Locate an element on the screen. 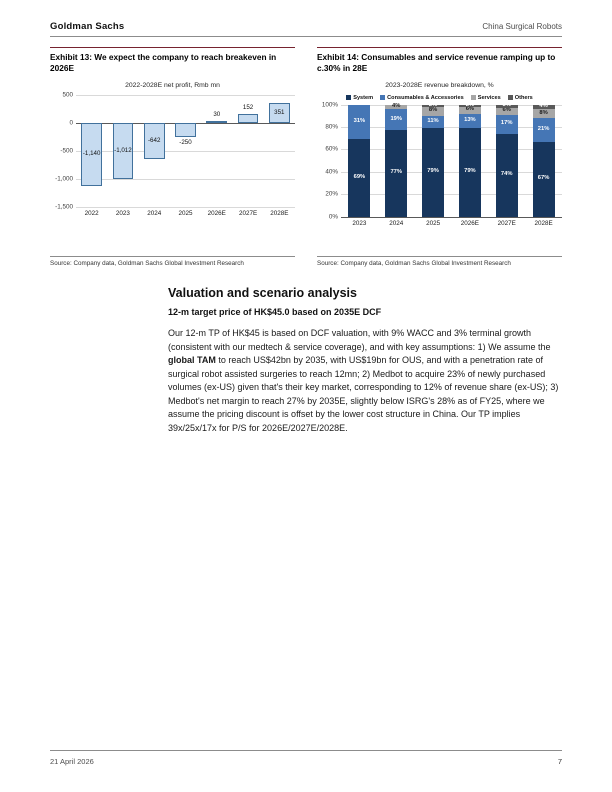 The image size is (612, 792). segment-system-2023 is located at coordinates (359, 178).